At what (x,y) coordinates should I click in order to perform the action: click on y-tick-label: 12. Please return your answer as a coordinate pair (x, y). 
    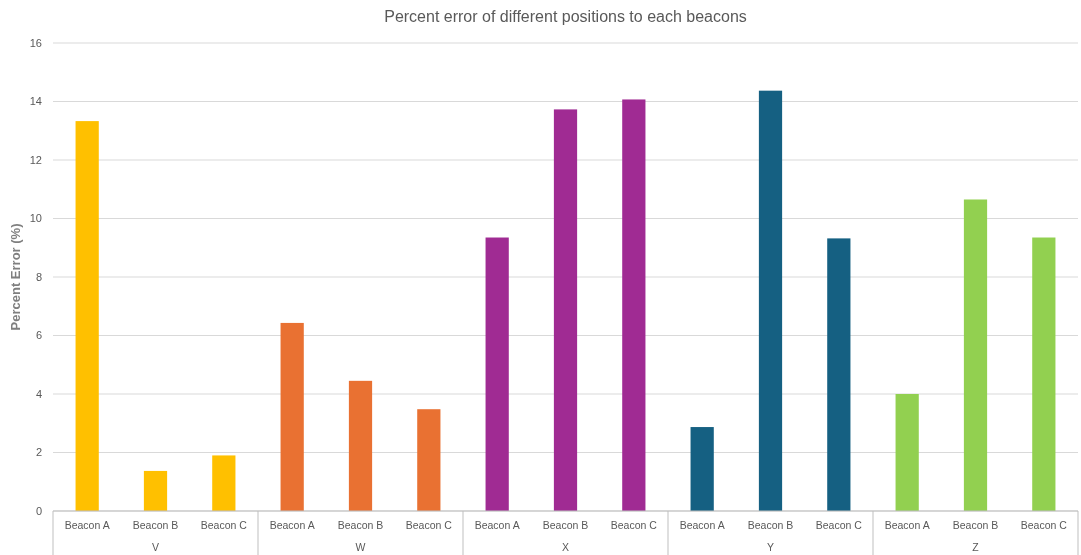
    Looking at the image, I should click on (35, 159).